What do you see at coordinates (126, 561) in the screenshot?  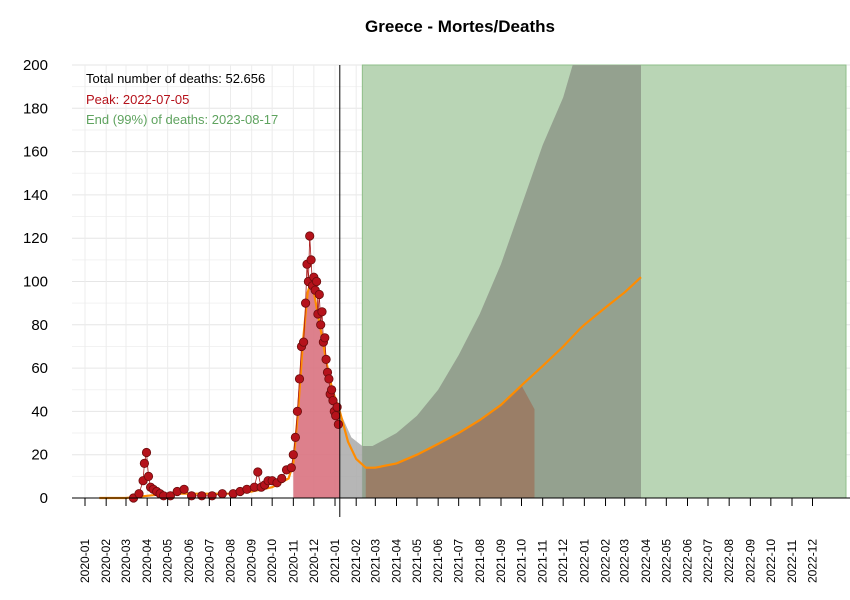 I see `x-tick-label-2020-03: 2020-03` at bounding box center [126, 561].